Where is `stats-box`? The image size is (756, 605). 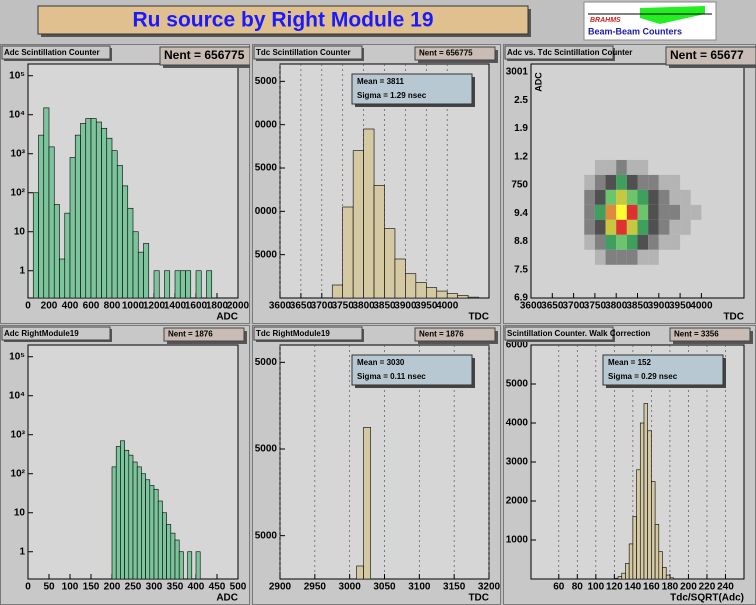
stats-box is located at coordinates (710, 56).